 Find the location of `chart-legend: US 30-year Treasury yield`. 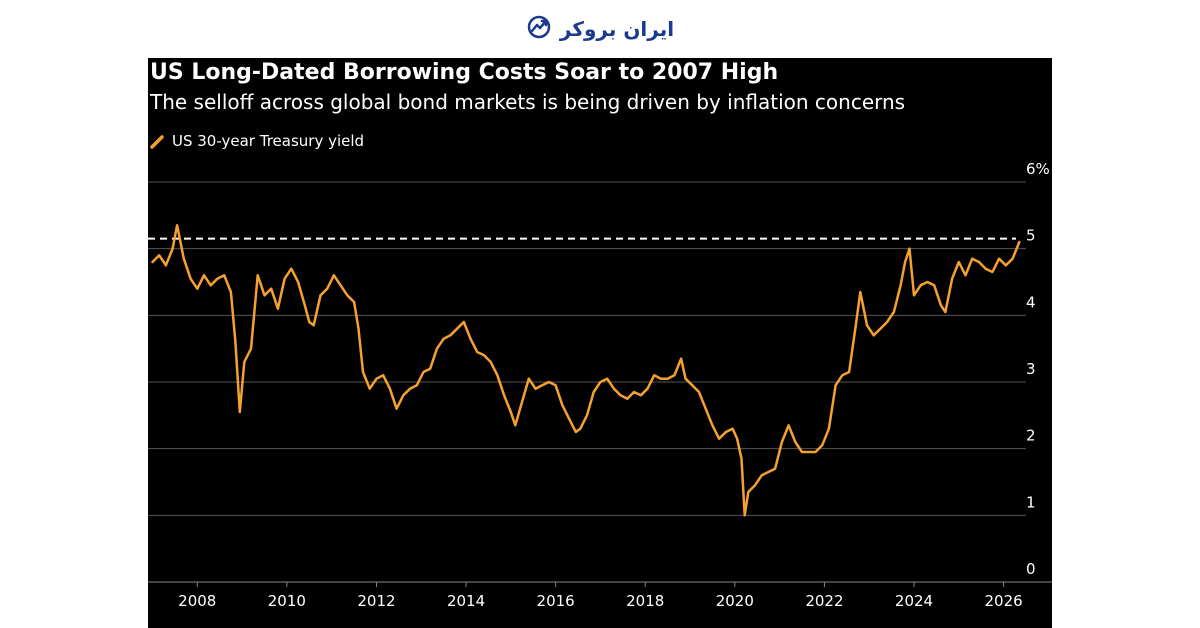

chart-legend: US 30-year Treasury yield is located at coordinates (257, 141).